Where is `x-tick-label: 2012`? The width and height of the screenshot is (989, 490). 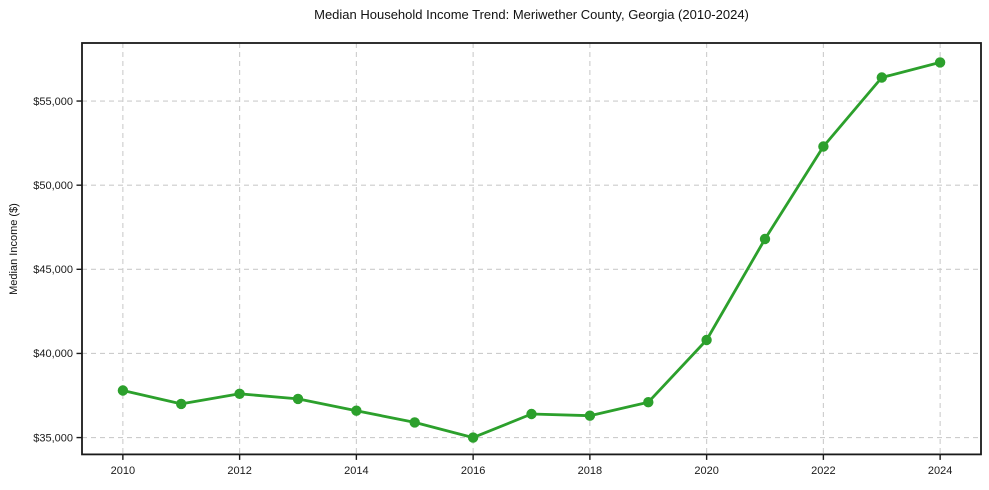
x-tick-label: 2012 is located at coordinates (239, 471).